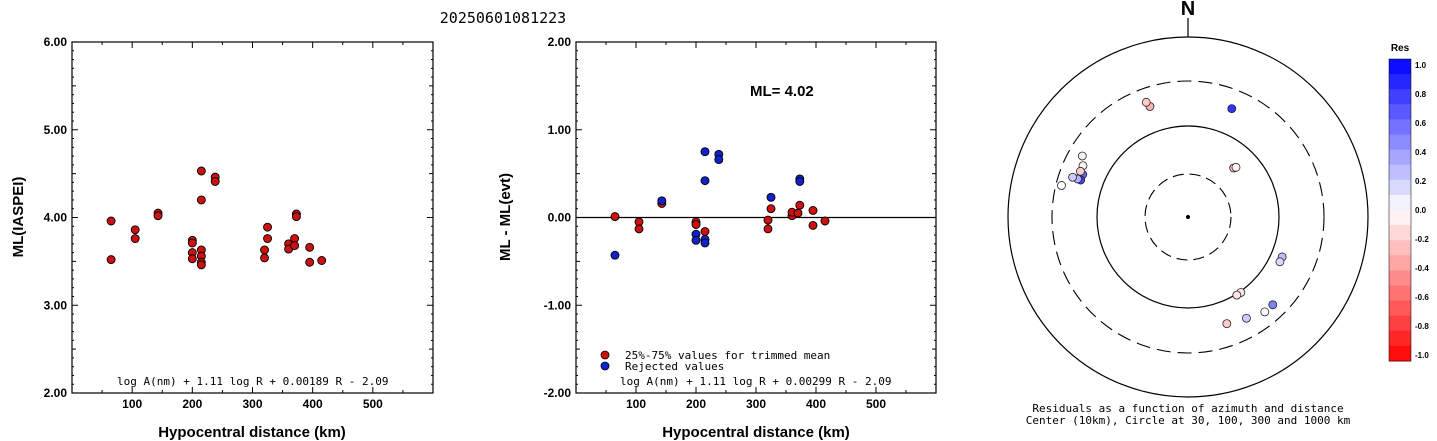  I want to click on epicenter-dot, so click(1188, 217).